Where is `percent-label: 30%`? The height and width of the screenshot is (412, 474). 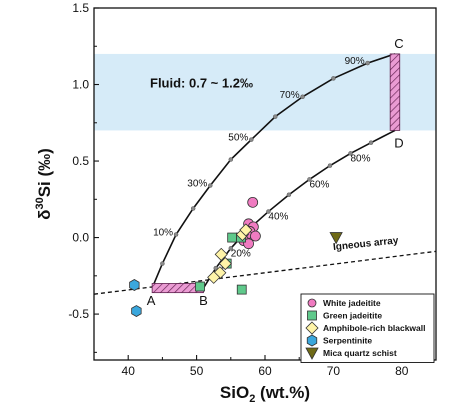 percent-label: 30% is located at coordinates (197, 184).